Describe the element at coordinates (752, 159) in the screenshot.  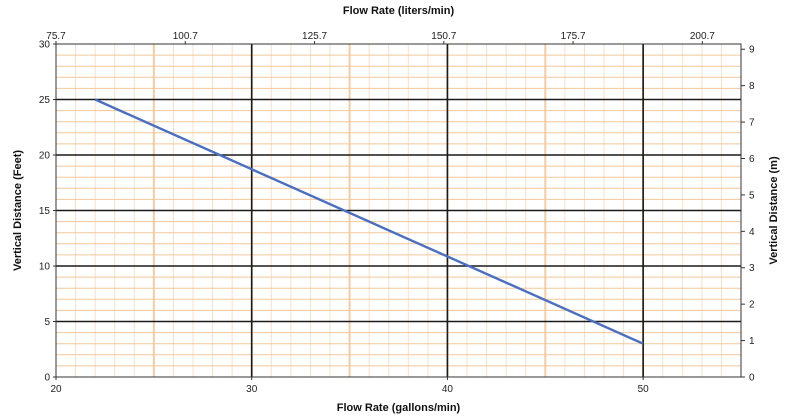
I see `y-tick-label-right: 6` at that location.